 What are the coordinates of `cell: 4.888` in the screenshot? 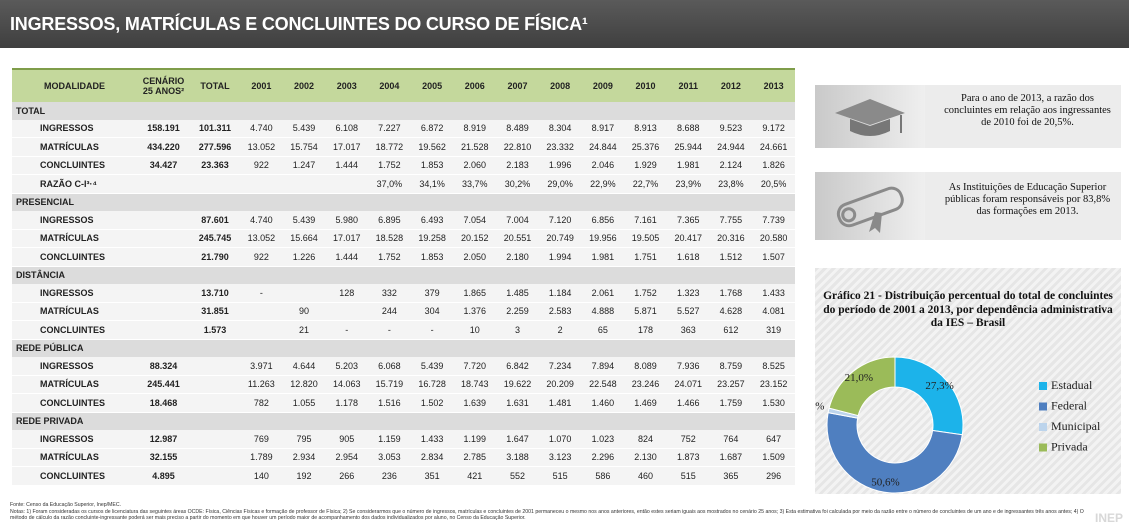 It's located at (603, 311).